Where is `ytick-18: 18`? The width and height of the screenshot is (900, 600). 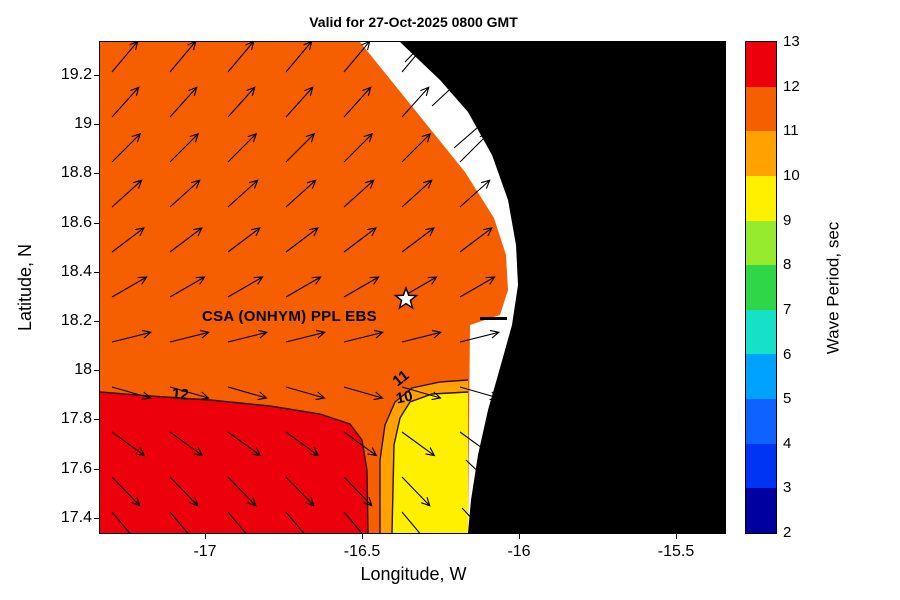 ytick-18: 18 is located at coordinates (83, 369).